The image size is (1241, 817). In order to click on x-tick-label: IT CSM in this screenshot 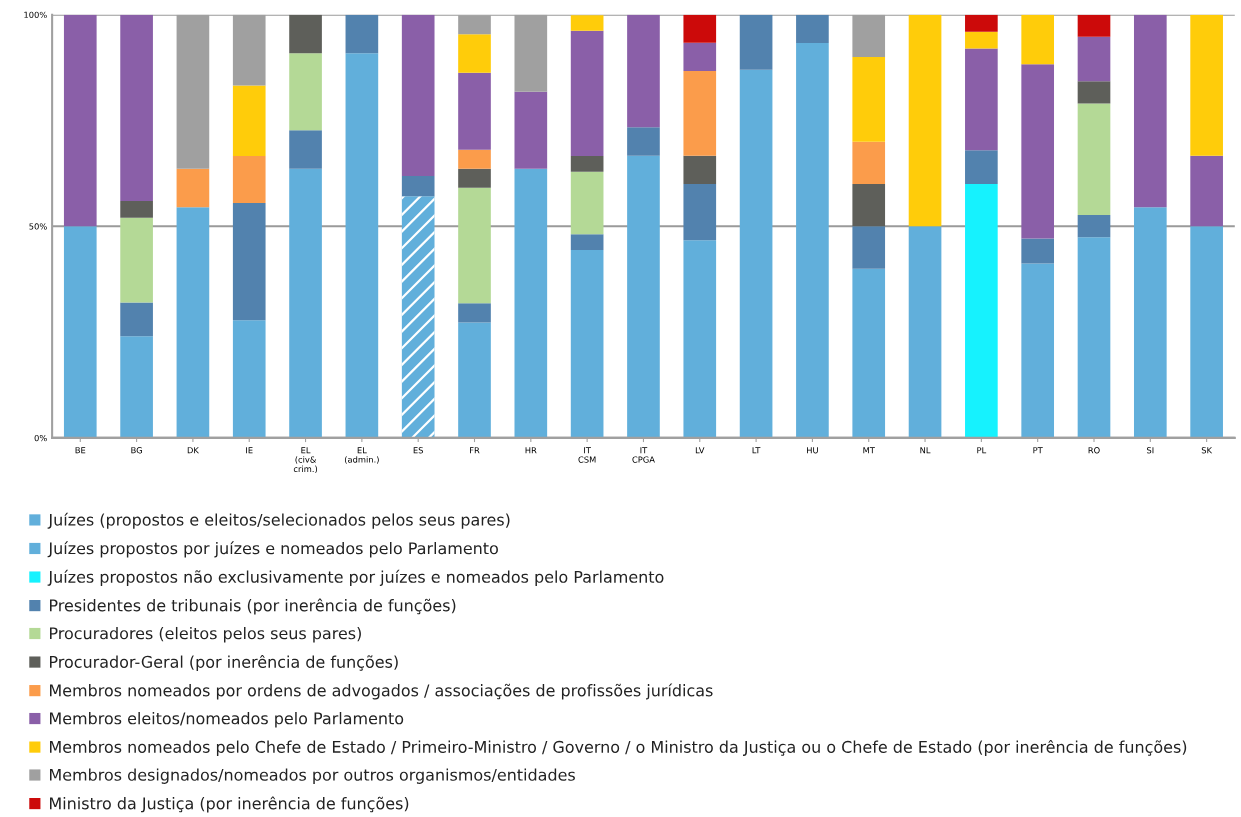, I will do `click(587, 455)`.